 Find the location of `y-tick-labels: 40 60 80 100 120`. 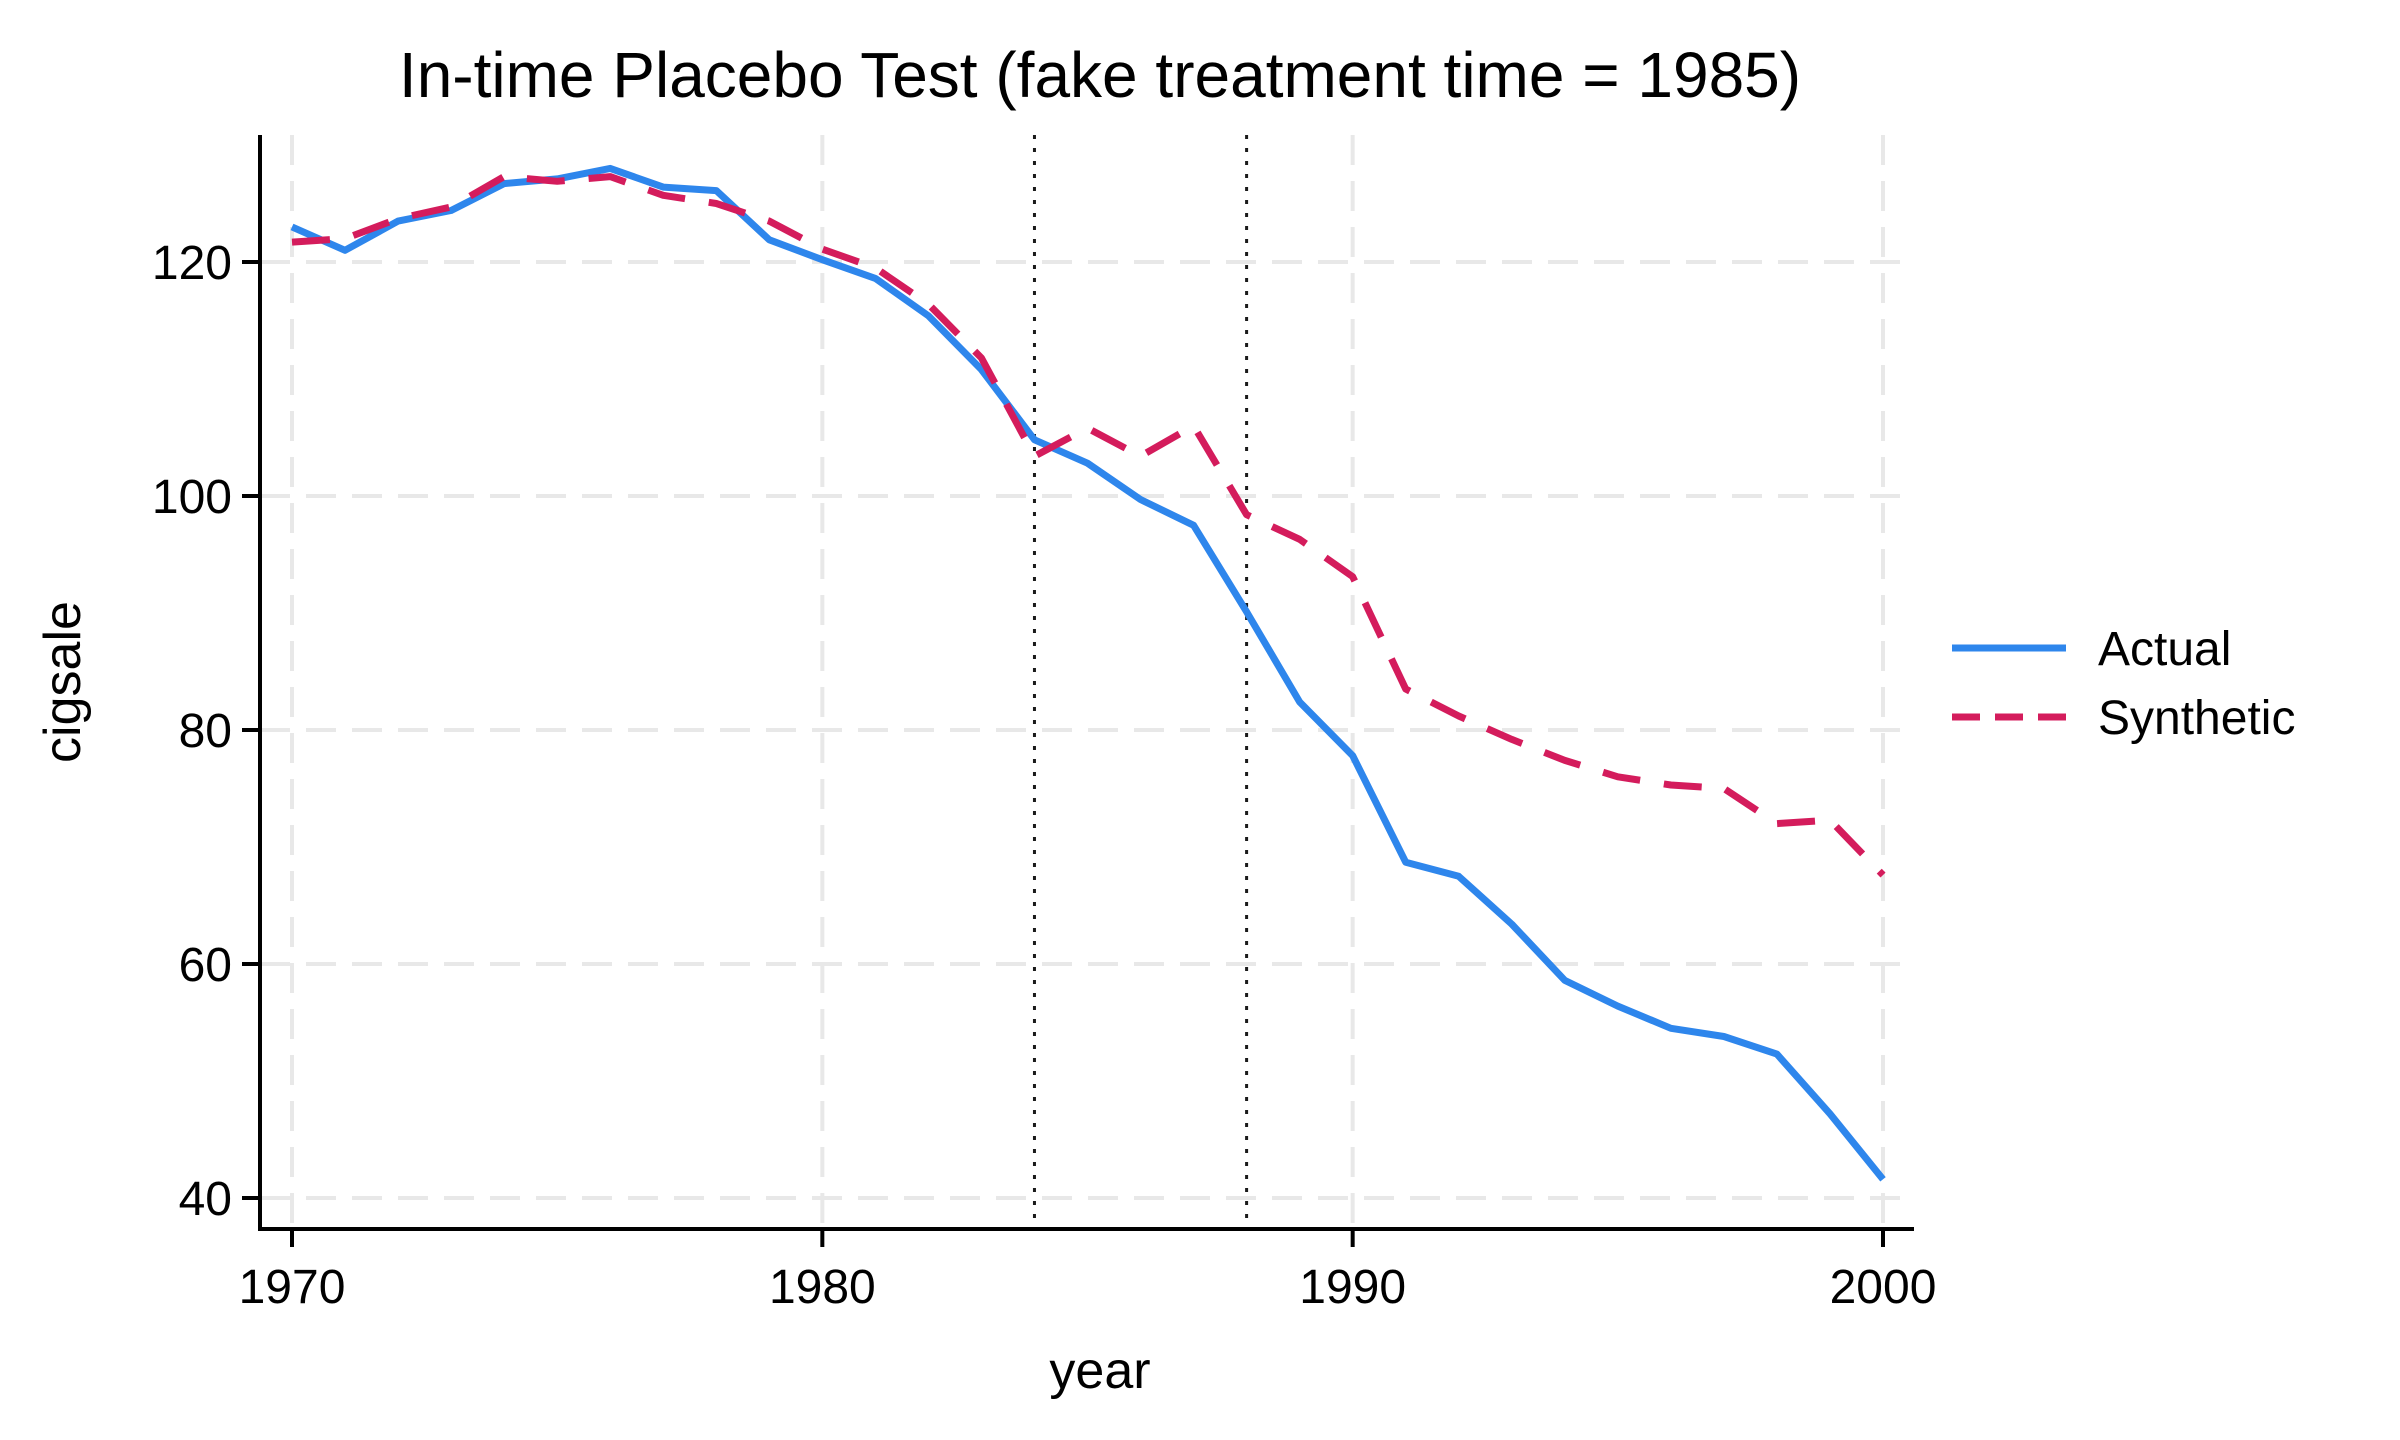

y-tick-labels: 40 60 80 100 120 is located at coordinates (192, 731).